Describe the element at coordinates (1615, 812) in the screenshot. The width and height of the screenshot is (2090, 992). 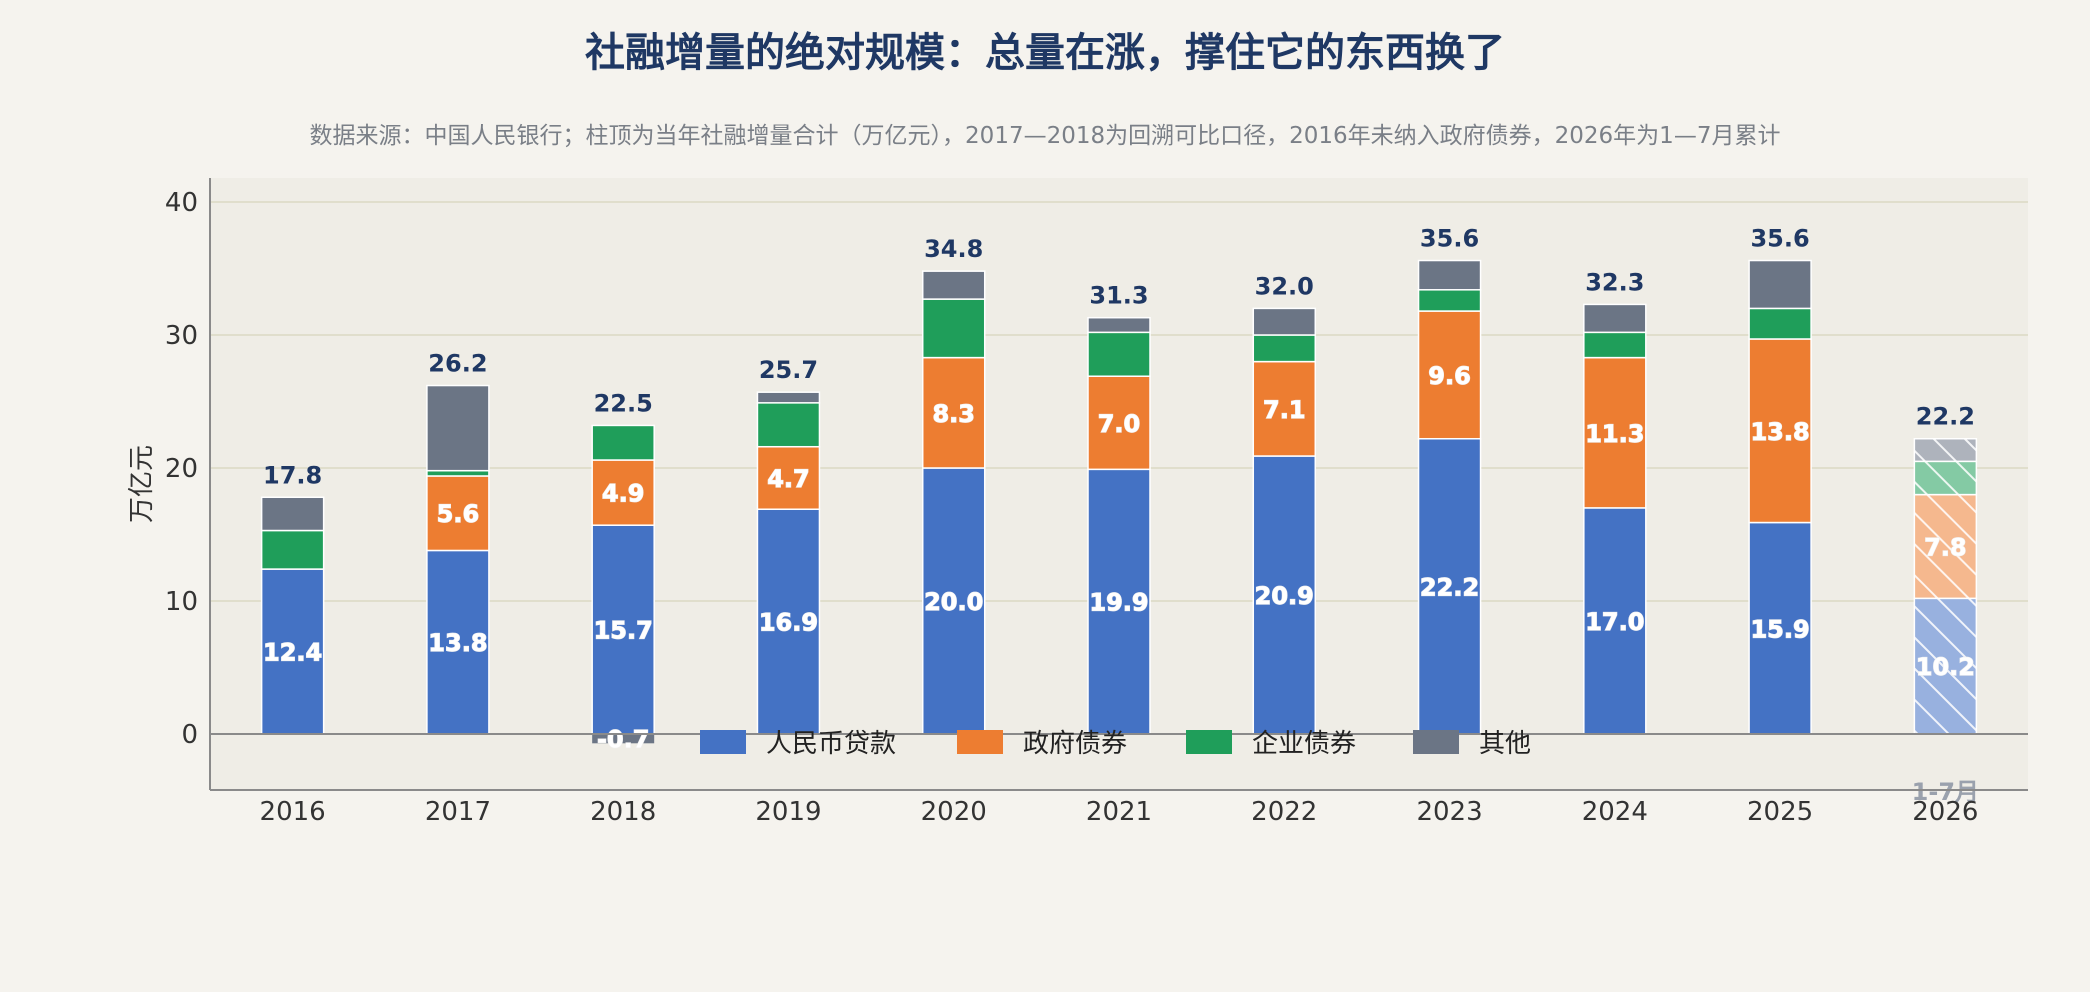
I see `x-tick-label: 2024` at that location.